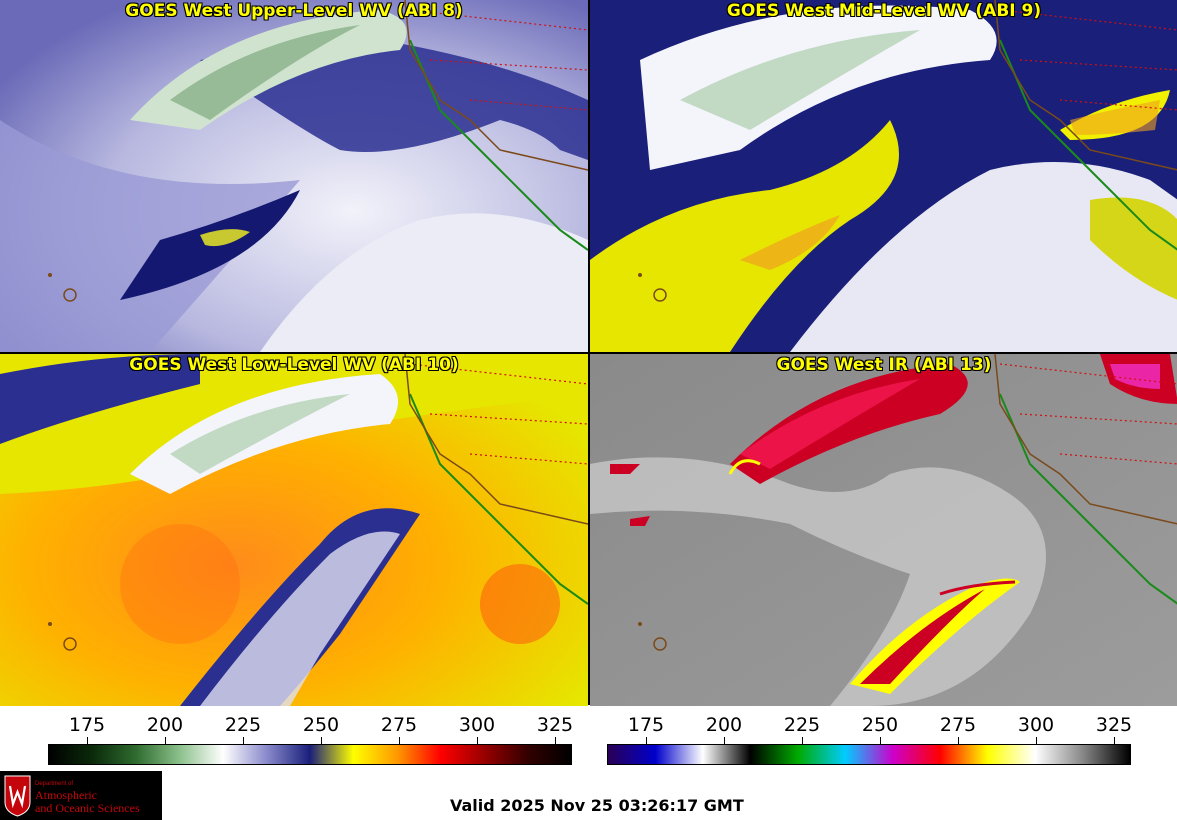 The height and width of the screenshot is (820, 1177). Describe the element at coordinates (597, 805) in the screenshot. I see `valid-time: Valid 2025 Nov 25 03:26:17 GMT` at that location.